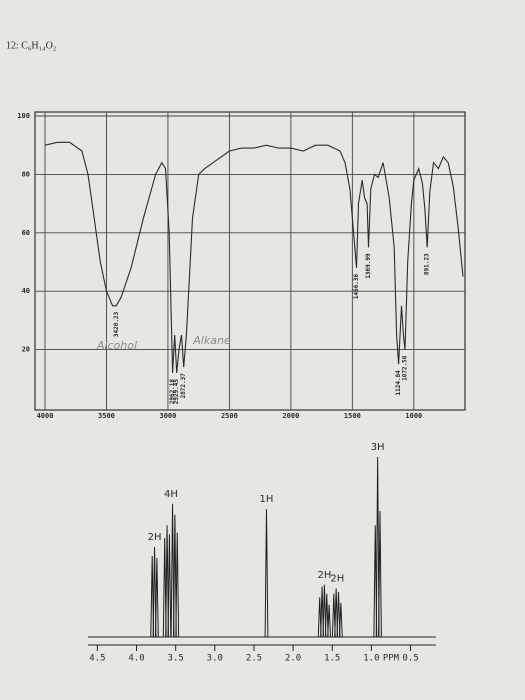  What do you see at coordinates (410, 659) in the screenshot?
I see `x-tick-label: 0.5` at bounding box center [410, 659].